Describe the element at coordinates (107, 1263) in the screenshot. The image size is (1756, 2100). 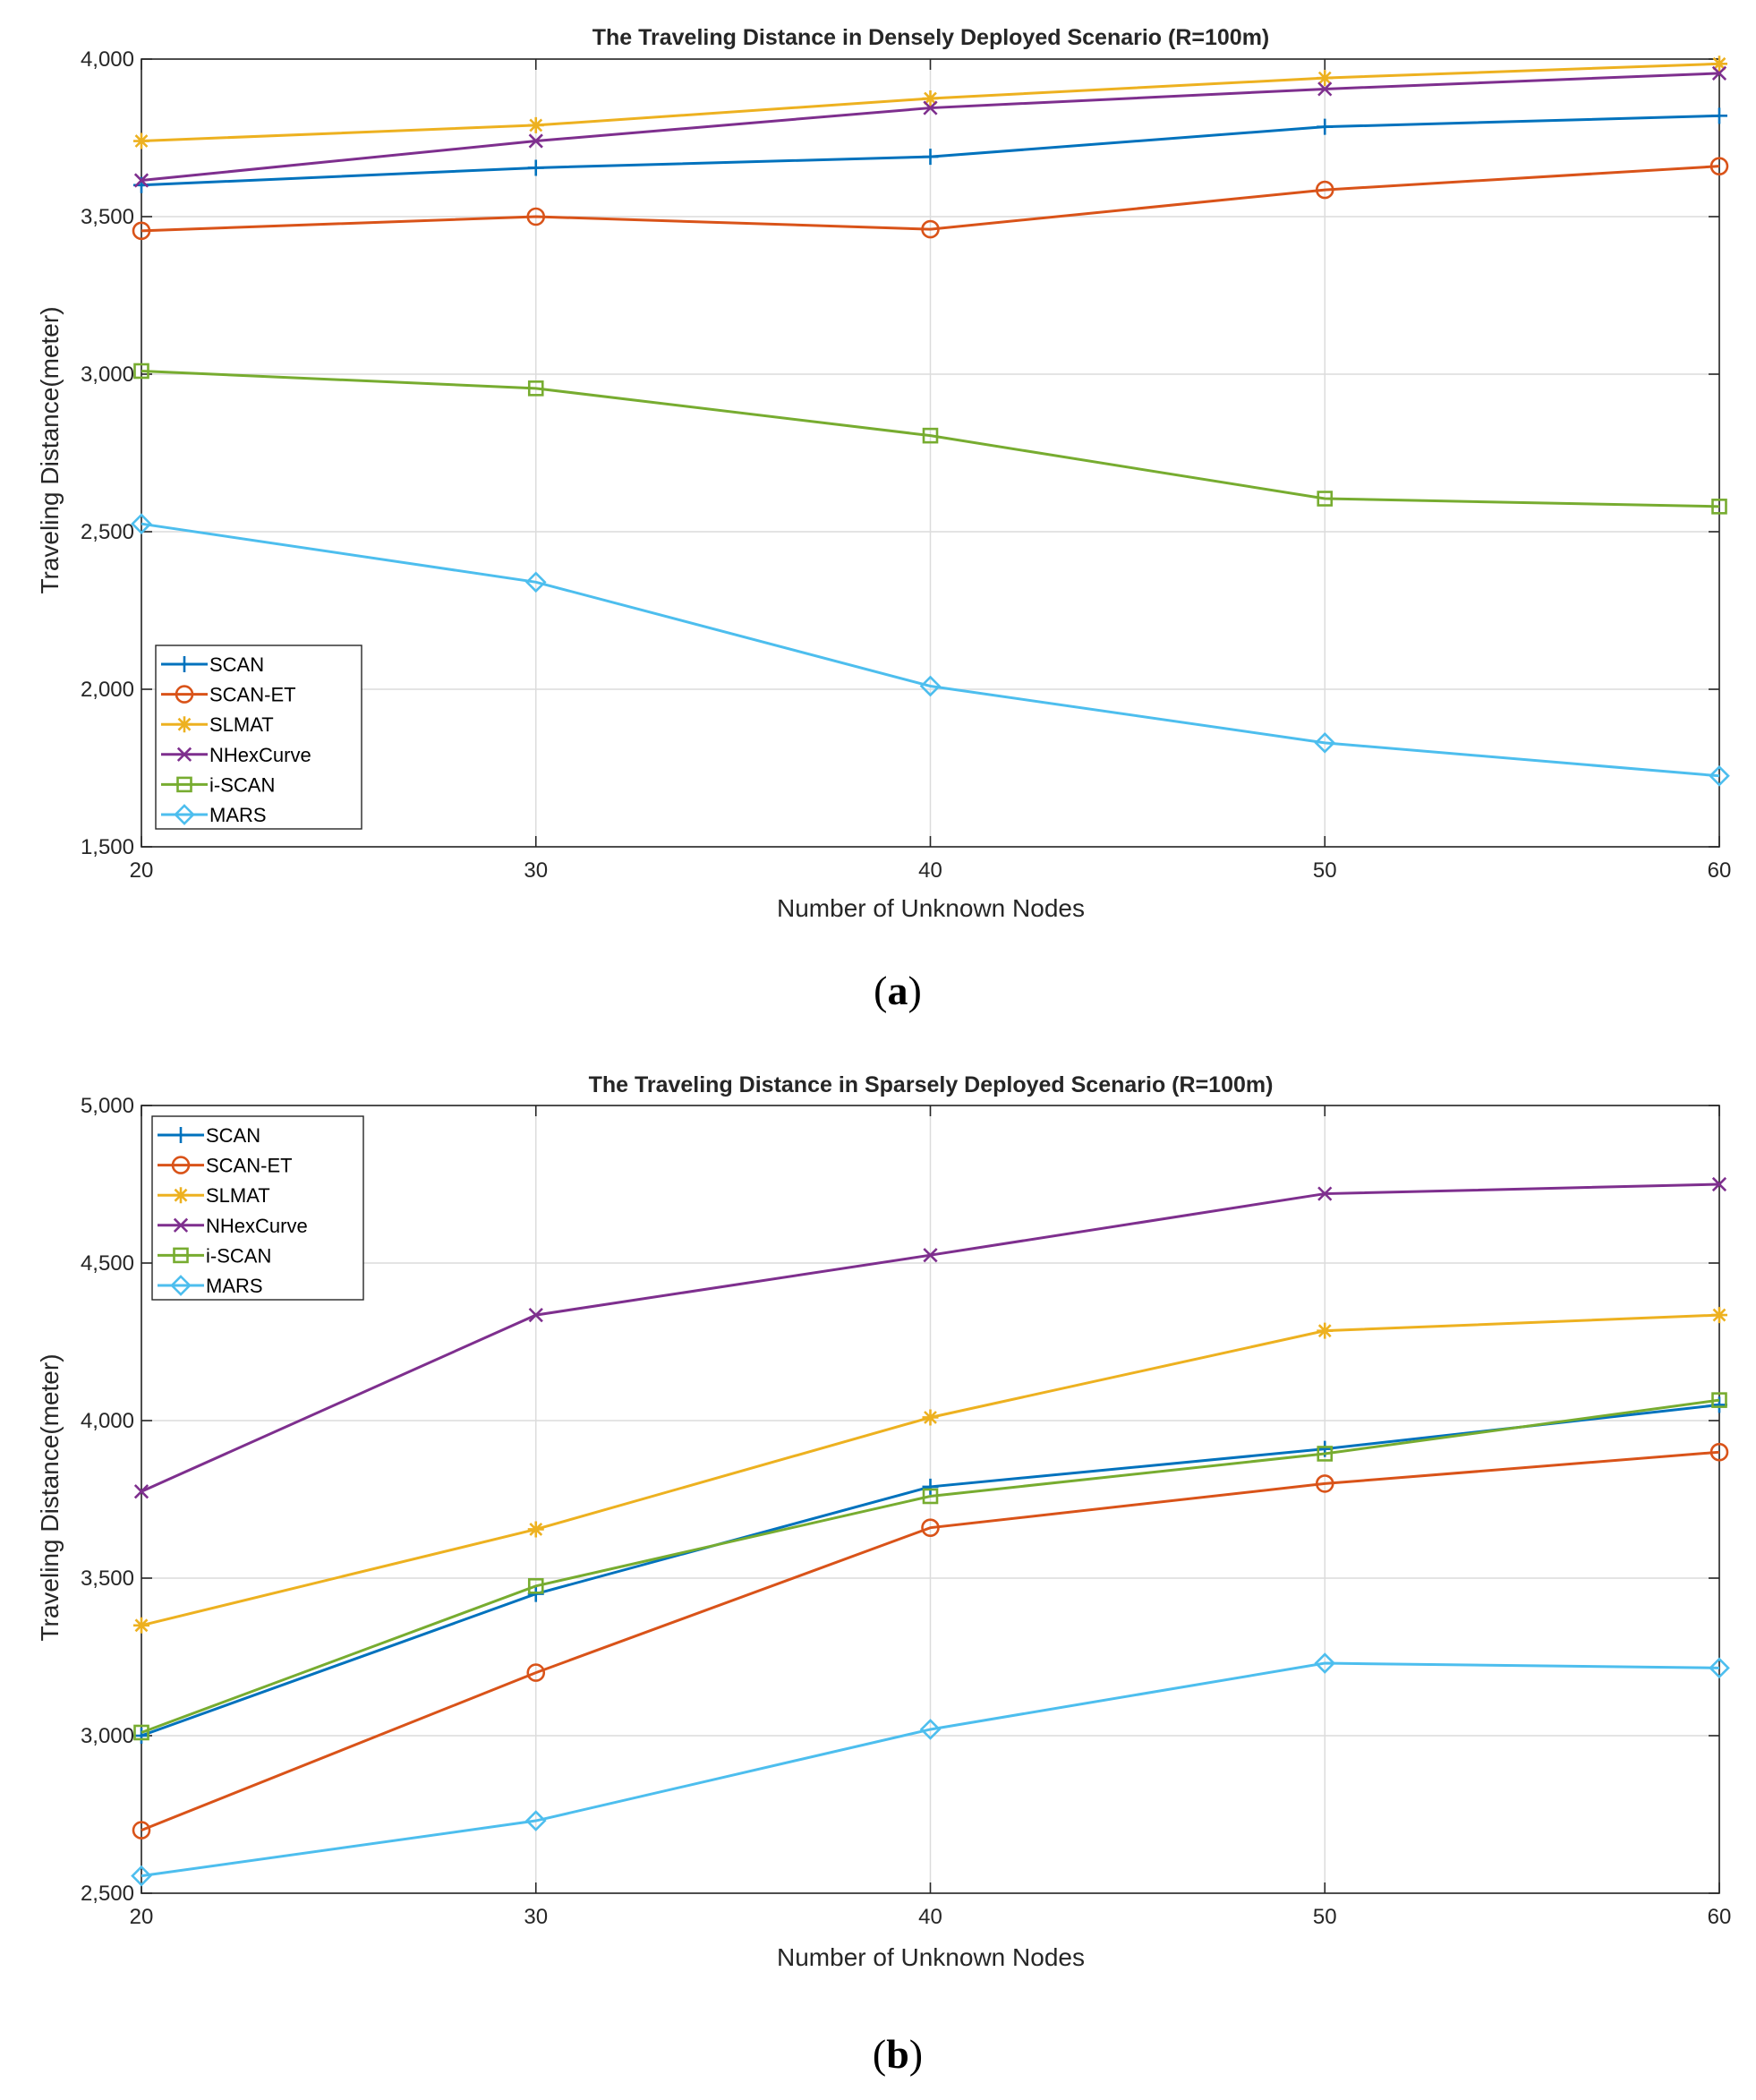
I see `y-tick-label: 4,500` at that location.